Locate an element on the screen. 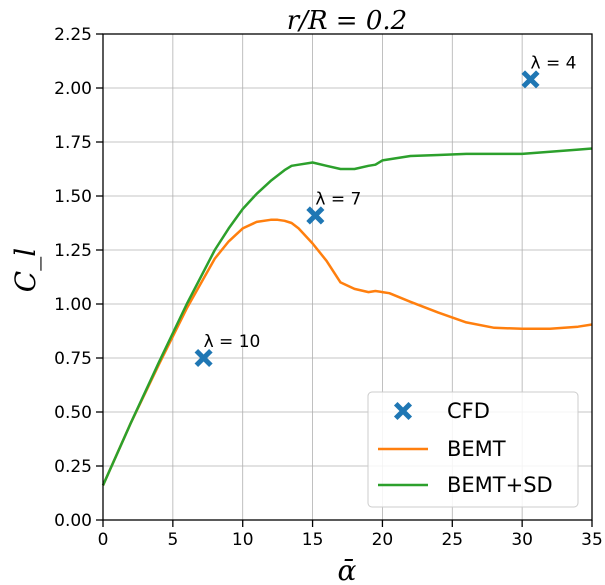  y-tick-label: 2.00 is located at coordinates (73, 89).